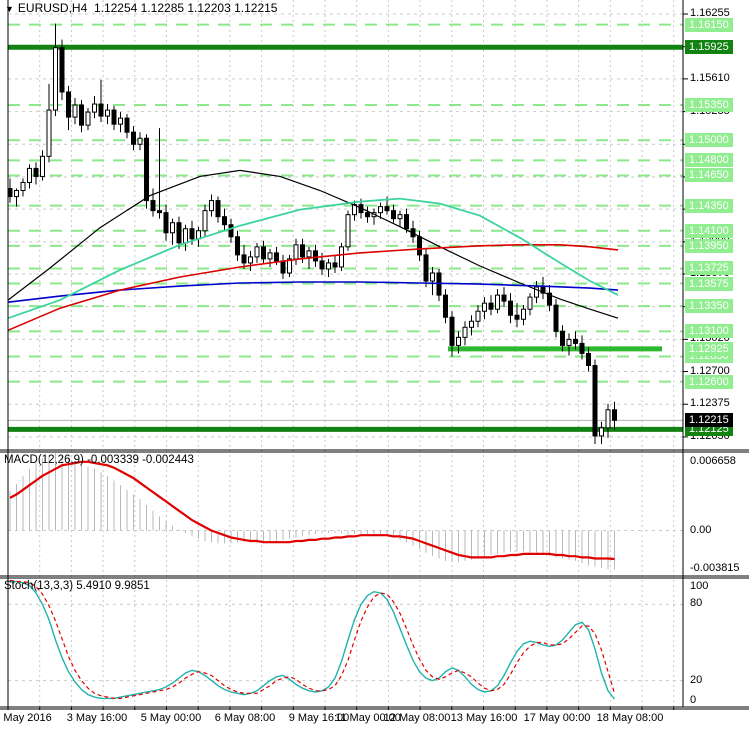  I want to click on stoch-main-value: 5.4910, so click(94, 586).